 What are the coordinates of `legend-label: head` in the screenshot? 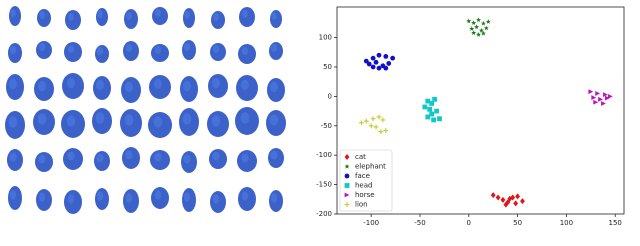 It's located at (363, 186).